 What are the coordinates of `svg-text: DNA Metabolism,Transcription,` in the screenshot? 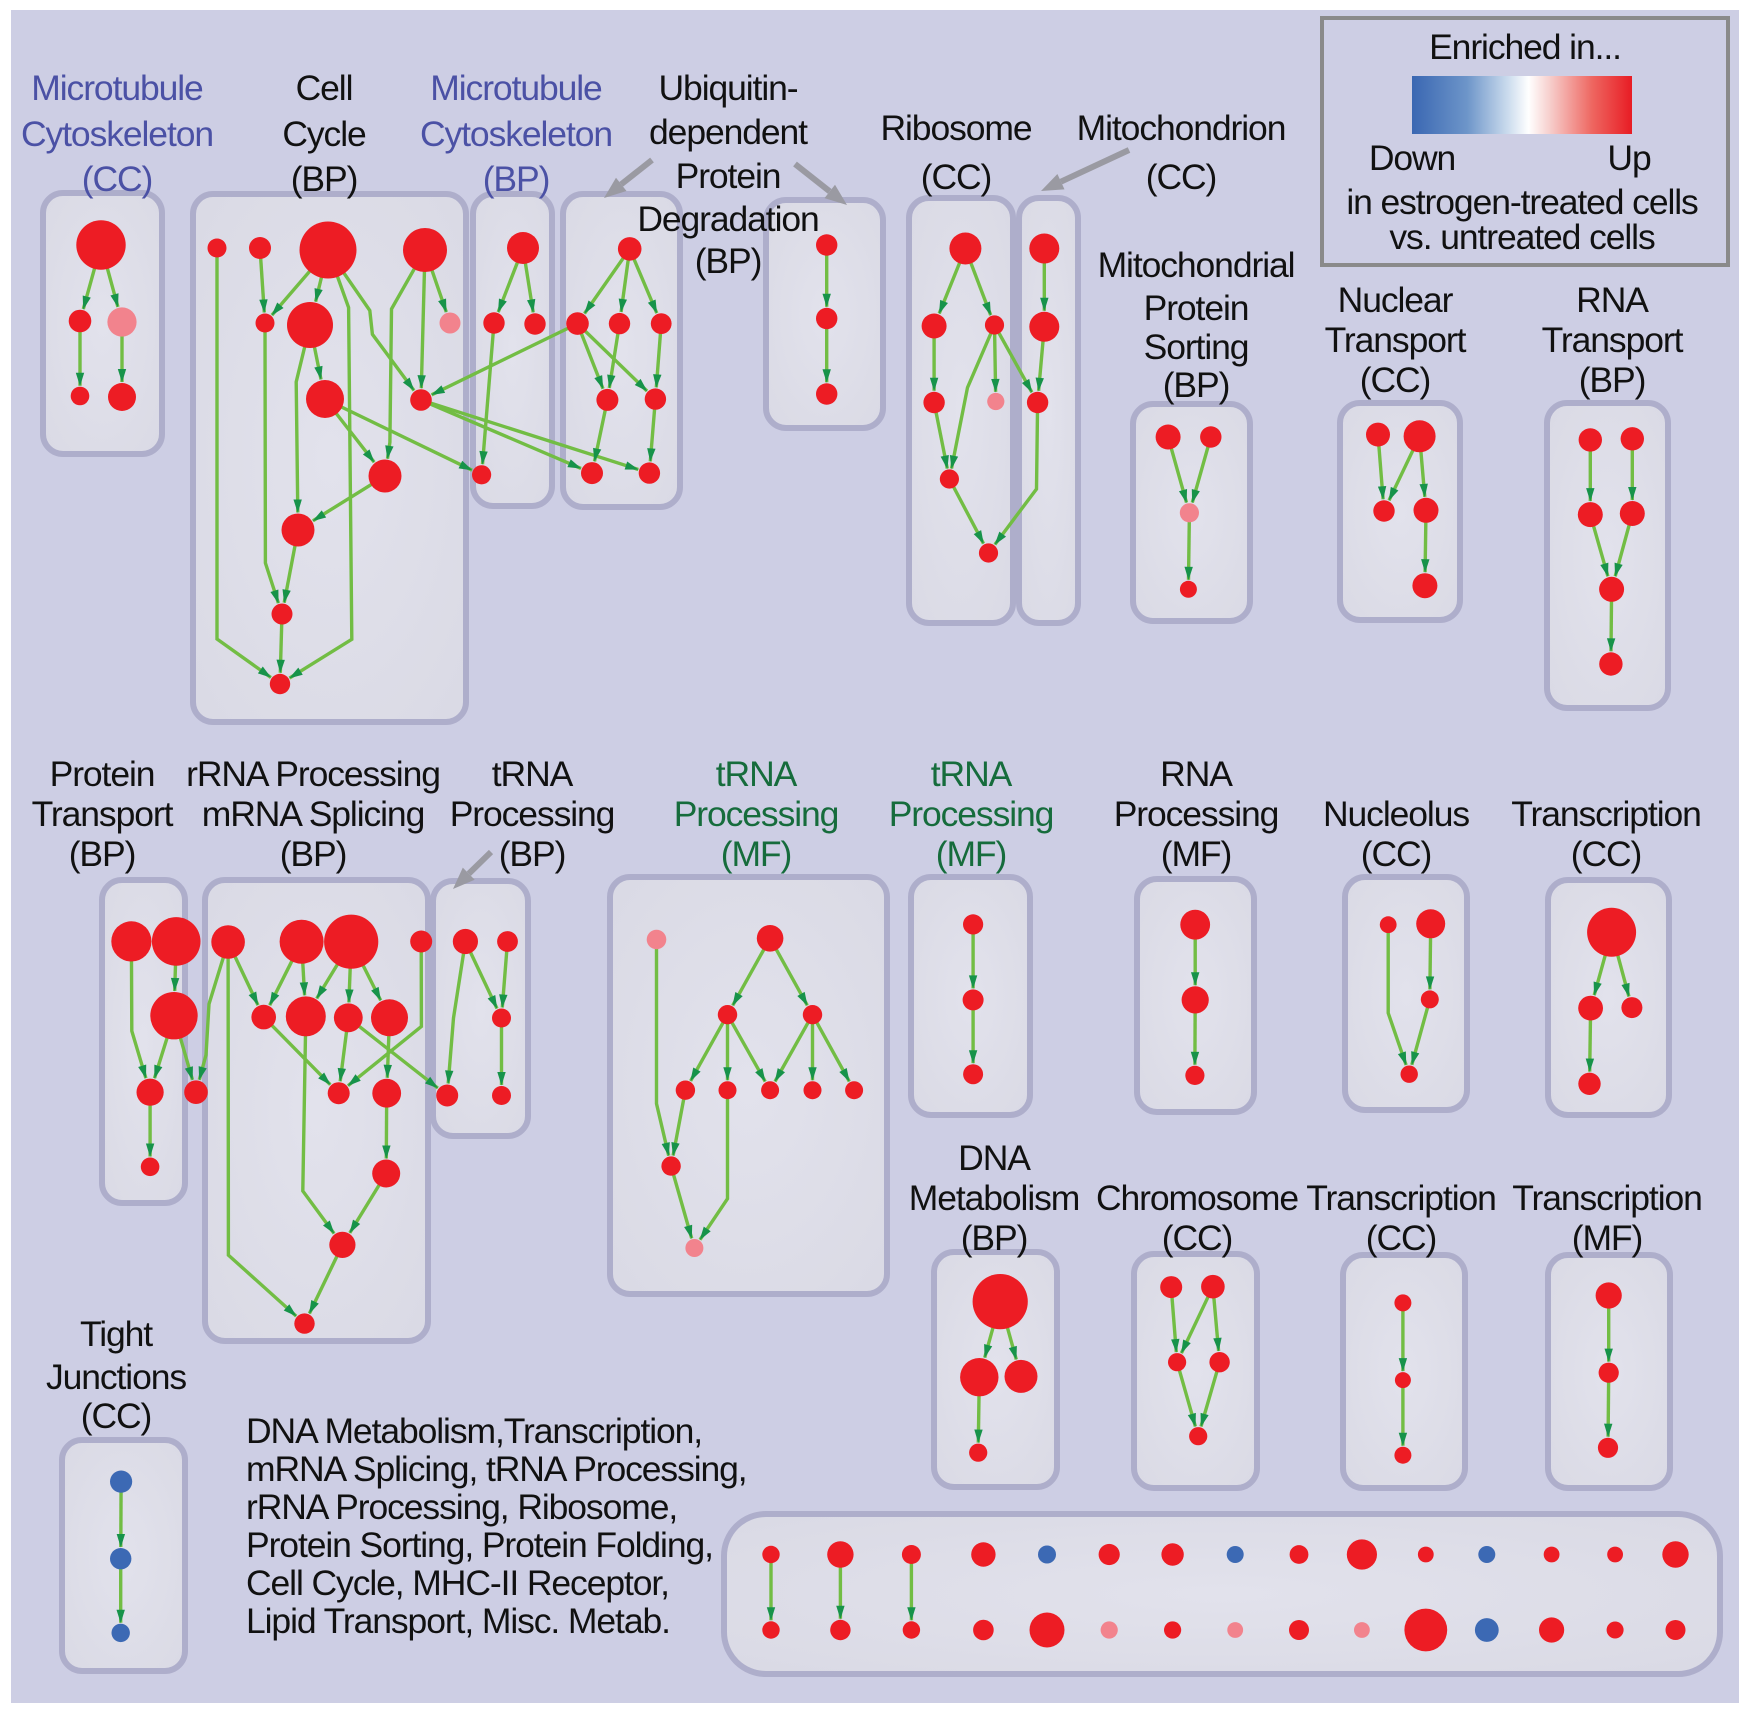 It's located at (474, 1431).